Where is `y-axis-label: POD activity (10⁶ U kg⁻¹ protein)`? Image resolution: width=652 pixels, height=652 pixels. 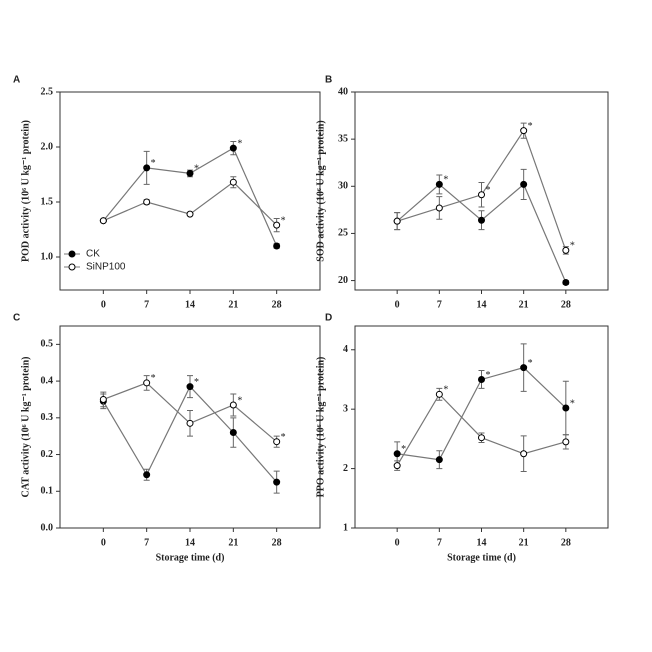
y-axis-label: POD activity (10⁶ U kg⁻¹ protein) is located at coordinates (25, 191).